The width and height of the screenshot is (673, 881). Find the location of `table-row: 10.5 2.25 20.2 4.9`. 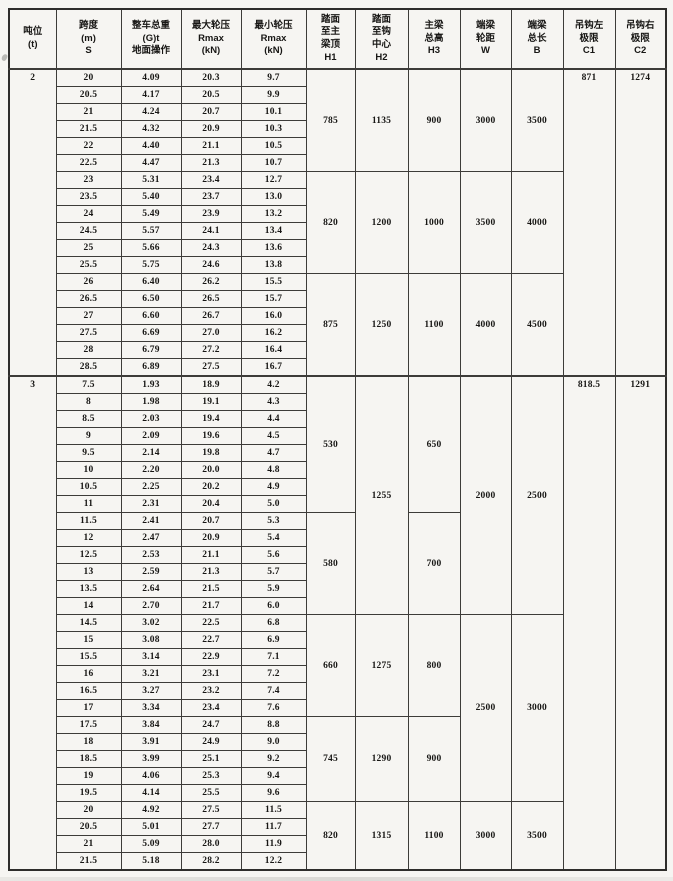

table-row: 10.5 2.25 20.2 4.9 is located at coordinates (337, 487).